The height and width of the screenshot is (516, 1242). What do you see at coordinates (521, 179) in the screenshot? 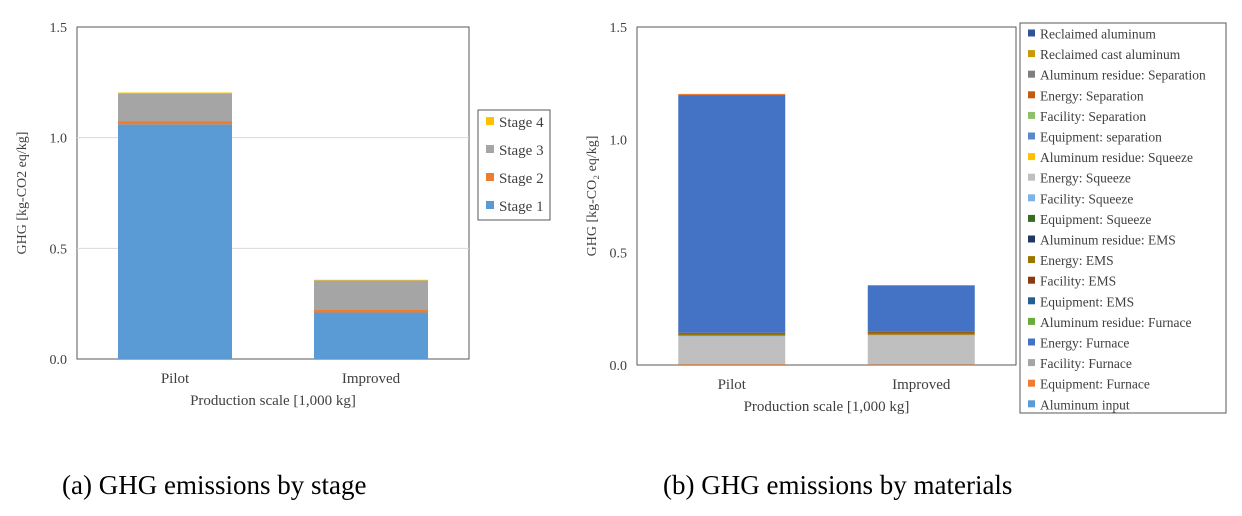
I see `legend-label: Stage 2` at bounding box center [521, 179].